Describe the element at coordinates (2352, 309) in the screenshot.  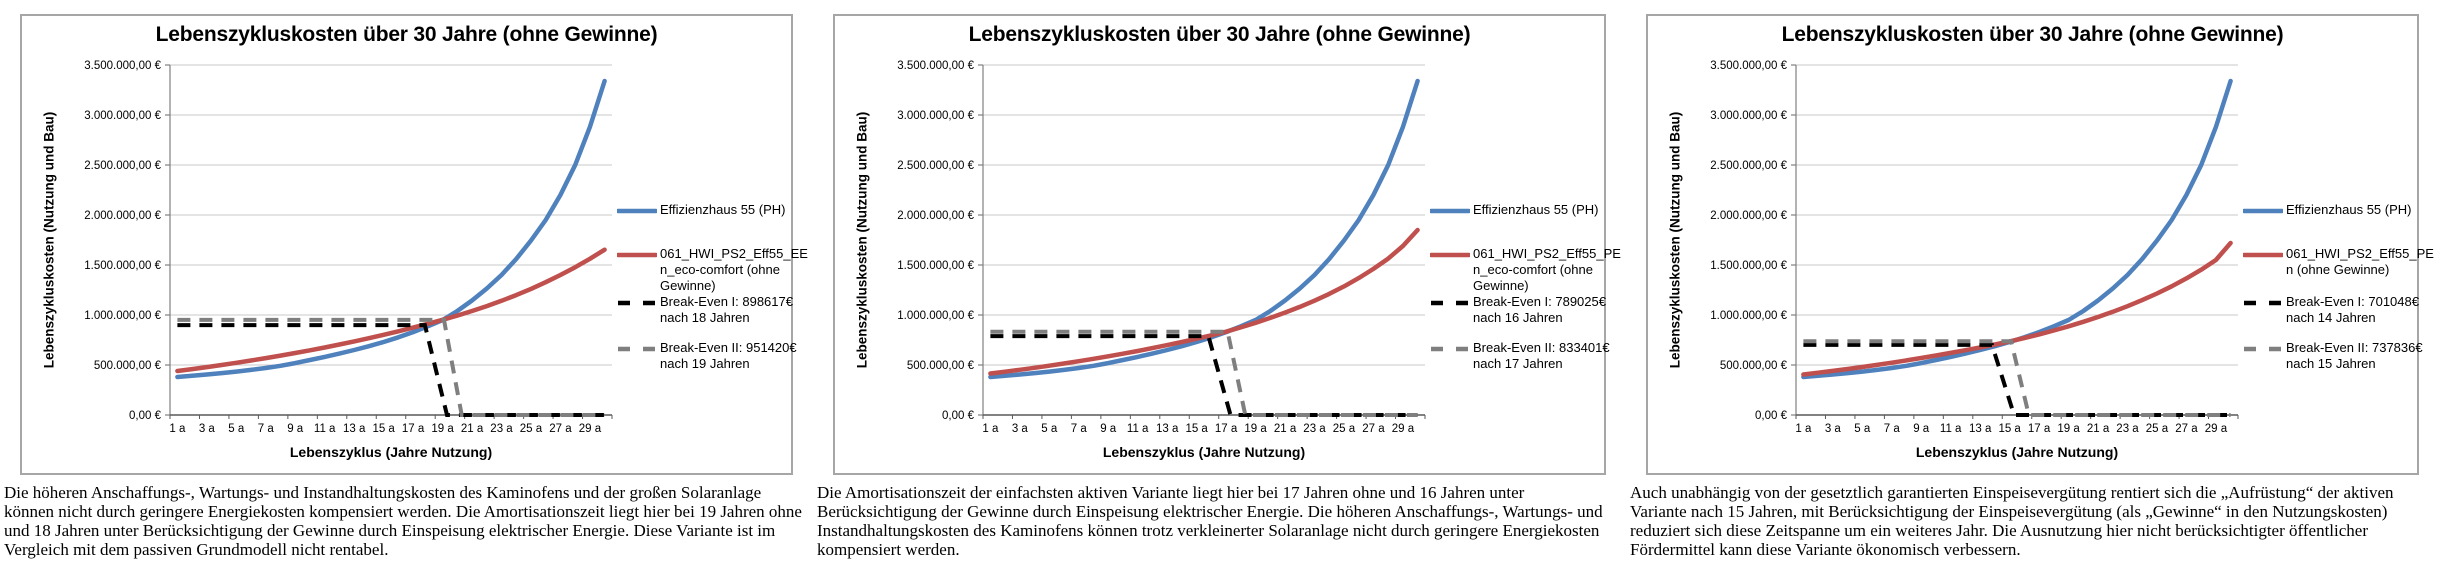
I see `legend-label: Break-Even I: 701048€ nach 14 Jahren` at that location.